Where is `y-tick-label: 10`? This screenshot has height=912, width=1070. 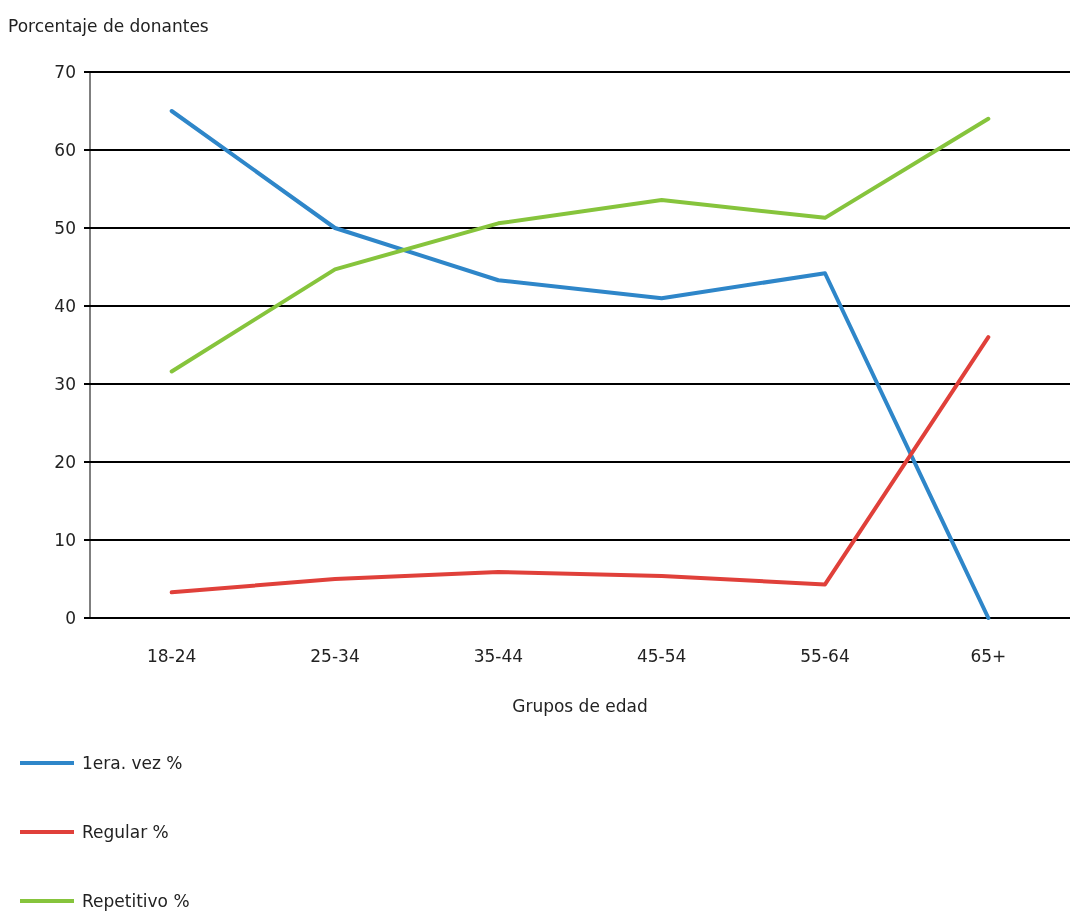 y-tick-label: 10 is located at coordinates (65, 539).